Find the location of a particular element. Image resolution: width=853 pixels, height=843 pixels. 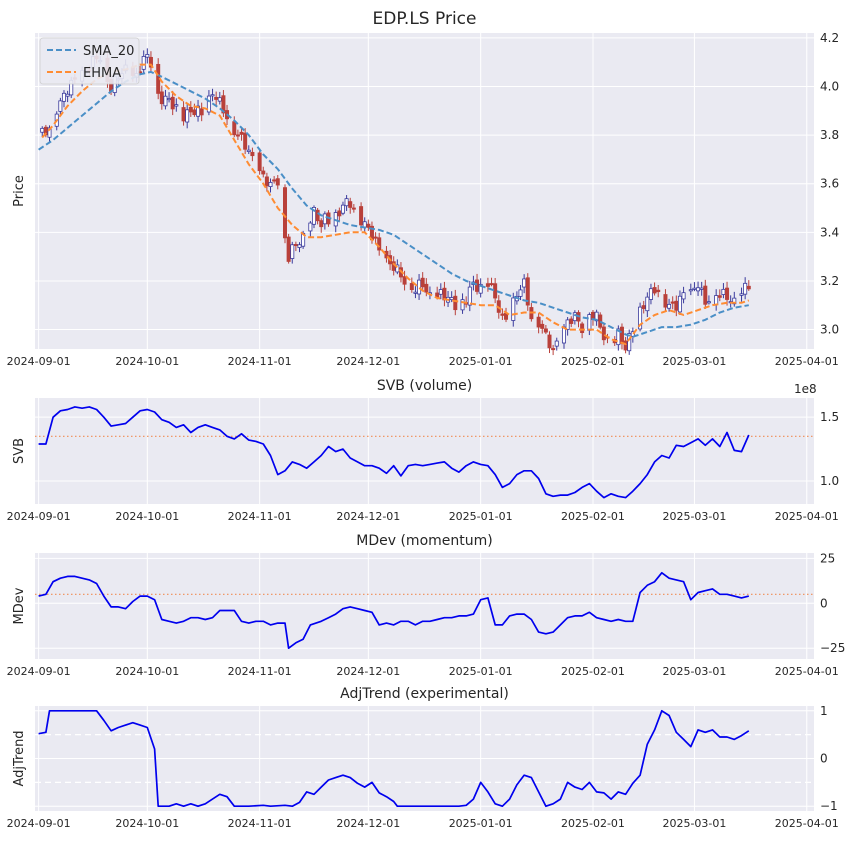

series-line-svb is located at coordinates (394, 452).